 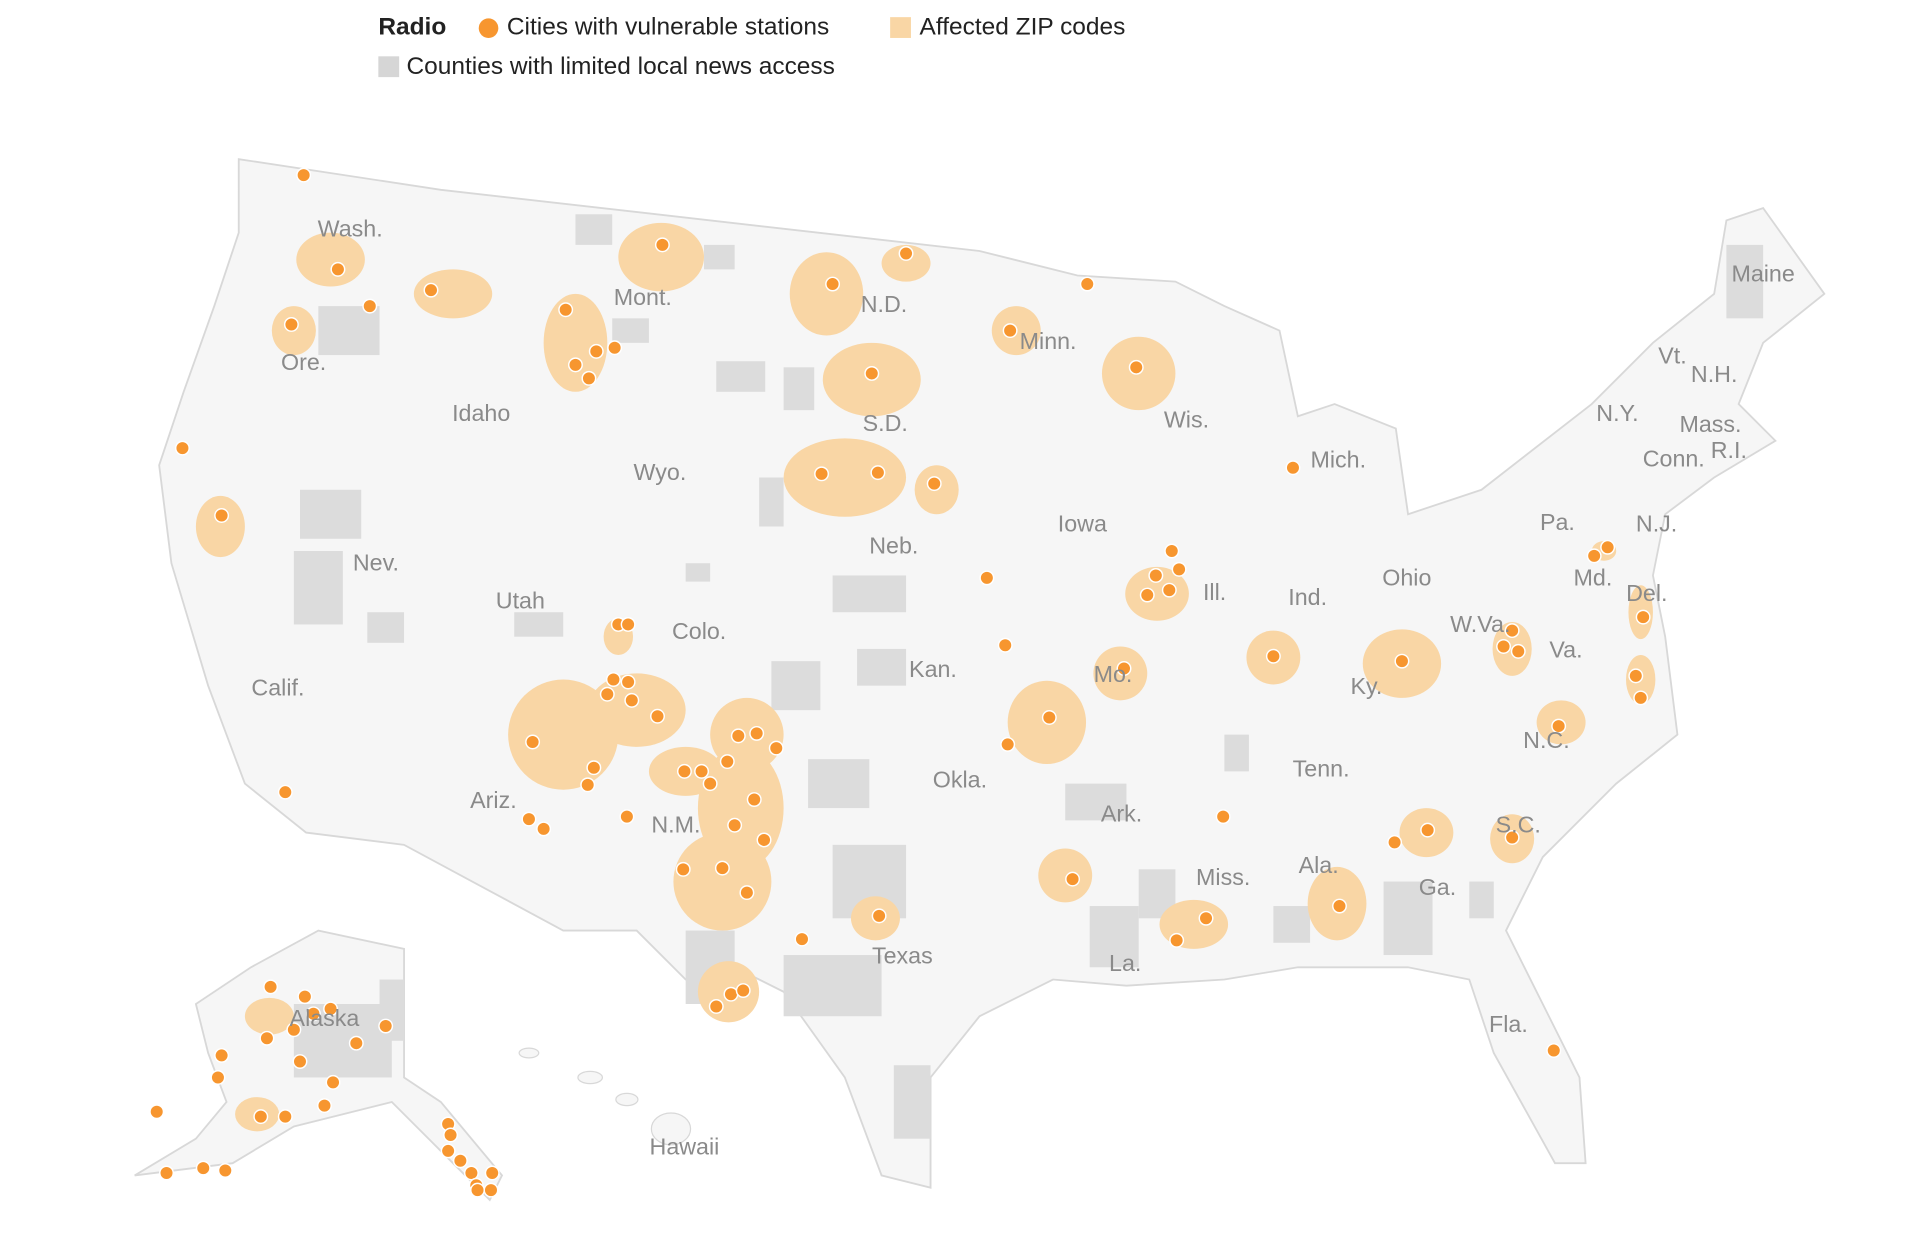 I want to click on state-label: Pa., so click(x=1557, y=522).